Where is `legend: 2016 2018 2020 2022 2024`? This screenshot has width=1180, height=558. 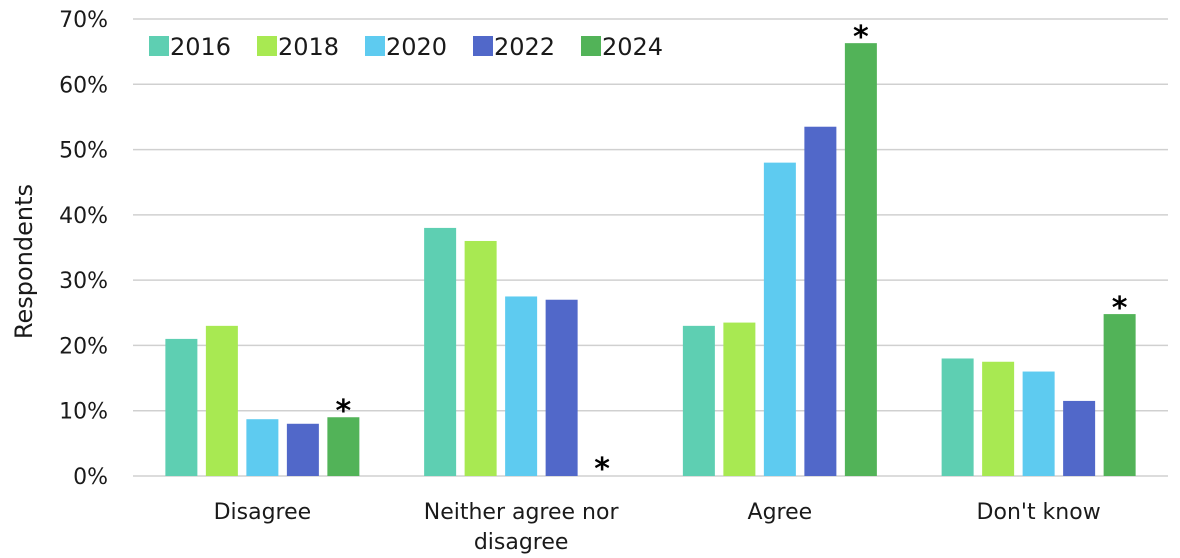
legend: 2016 2018 2020 2022 2024 is located at coordinates (406, 47).